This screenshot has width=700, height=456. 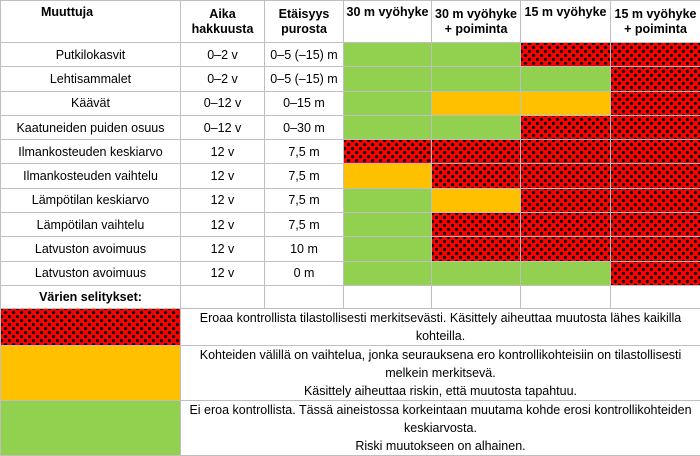 I want to click on time-cell: 0–12 v, so click(x=223, y=127).